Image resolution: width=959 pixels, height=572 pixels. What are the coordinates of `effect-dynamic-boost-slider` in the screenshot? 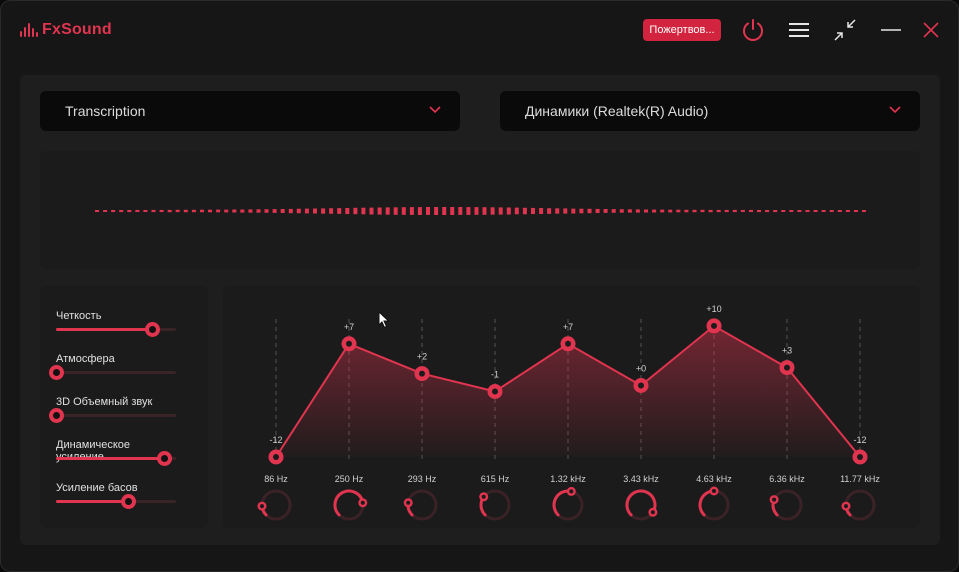 It's located at (116, 458).